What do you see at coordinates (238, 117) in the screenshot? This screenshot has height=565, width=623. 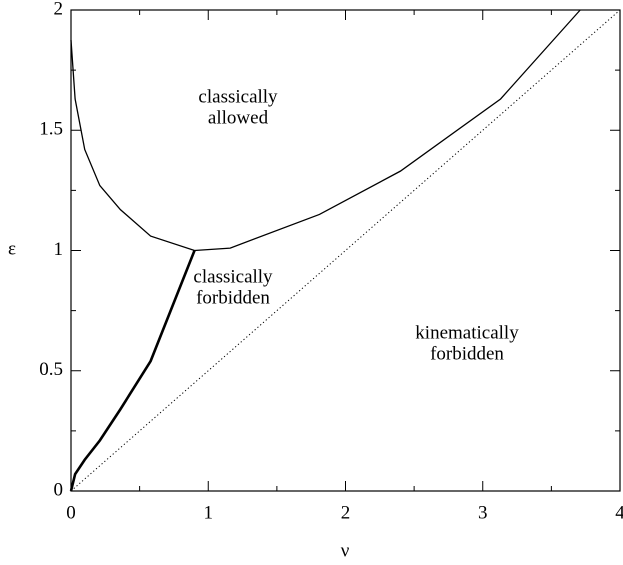 I see `annotation: allowed` at bounding box center [238, 117].